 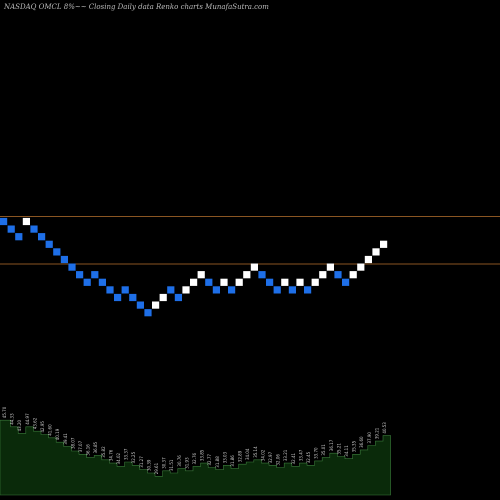 What do you see at coordinates (346, 451) in the screenshot?
I see `value-label: 34.11` at bounding box center [346, 451].